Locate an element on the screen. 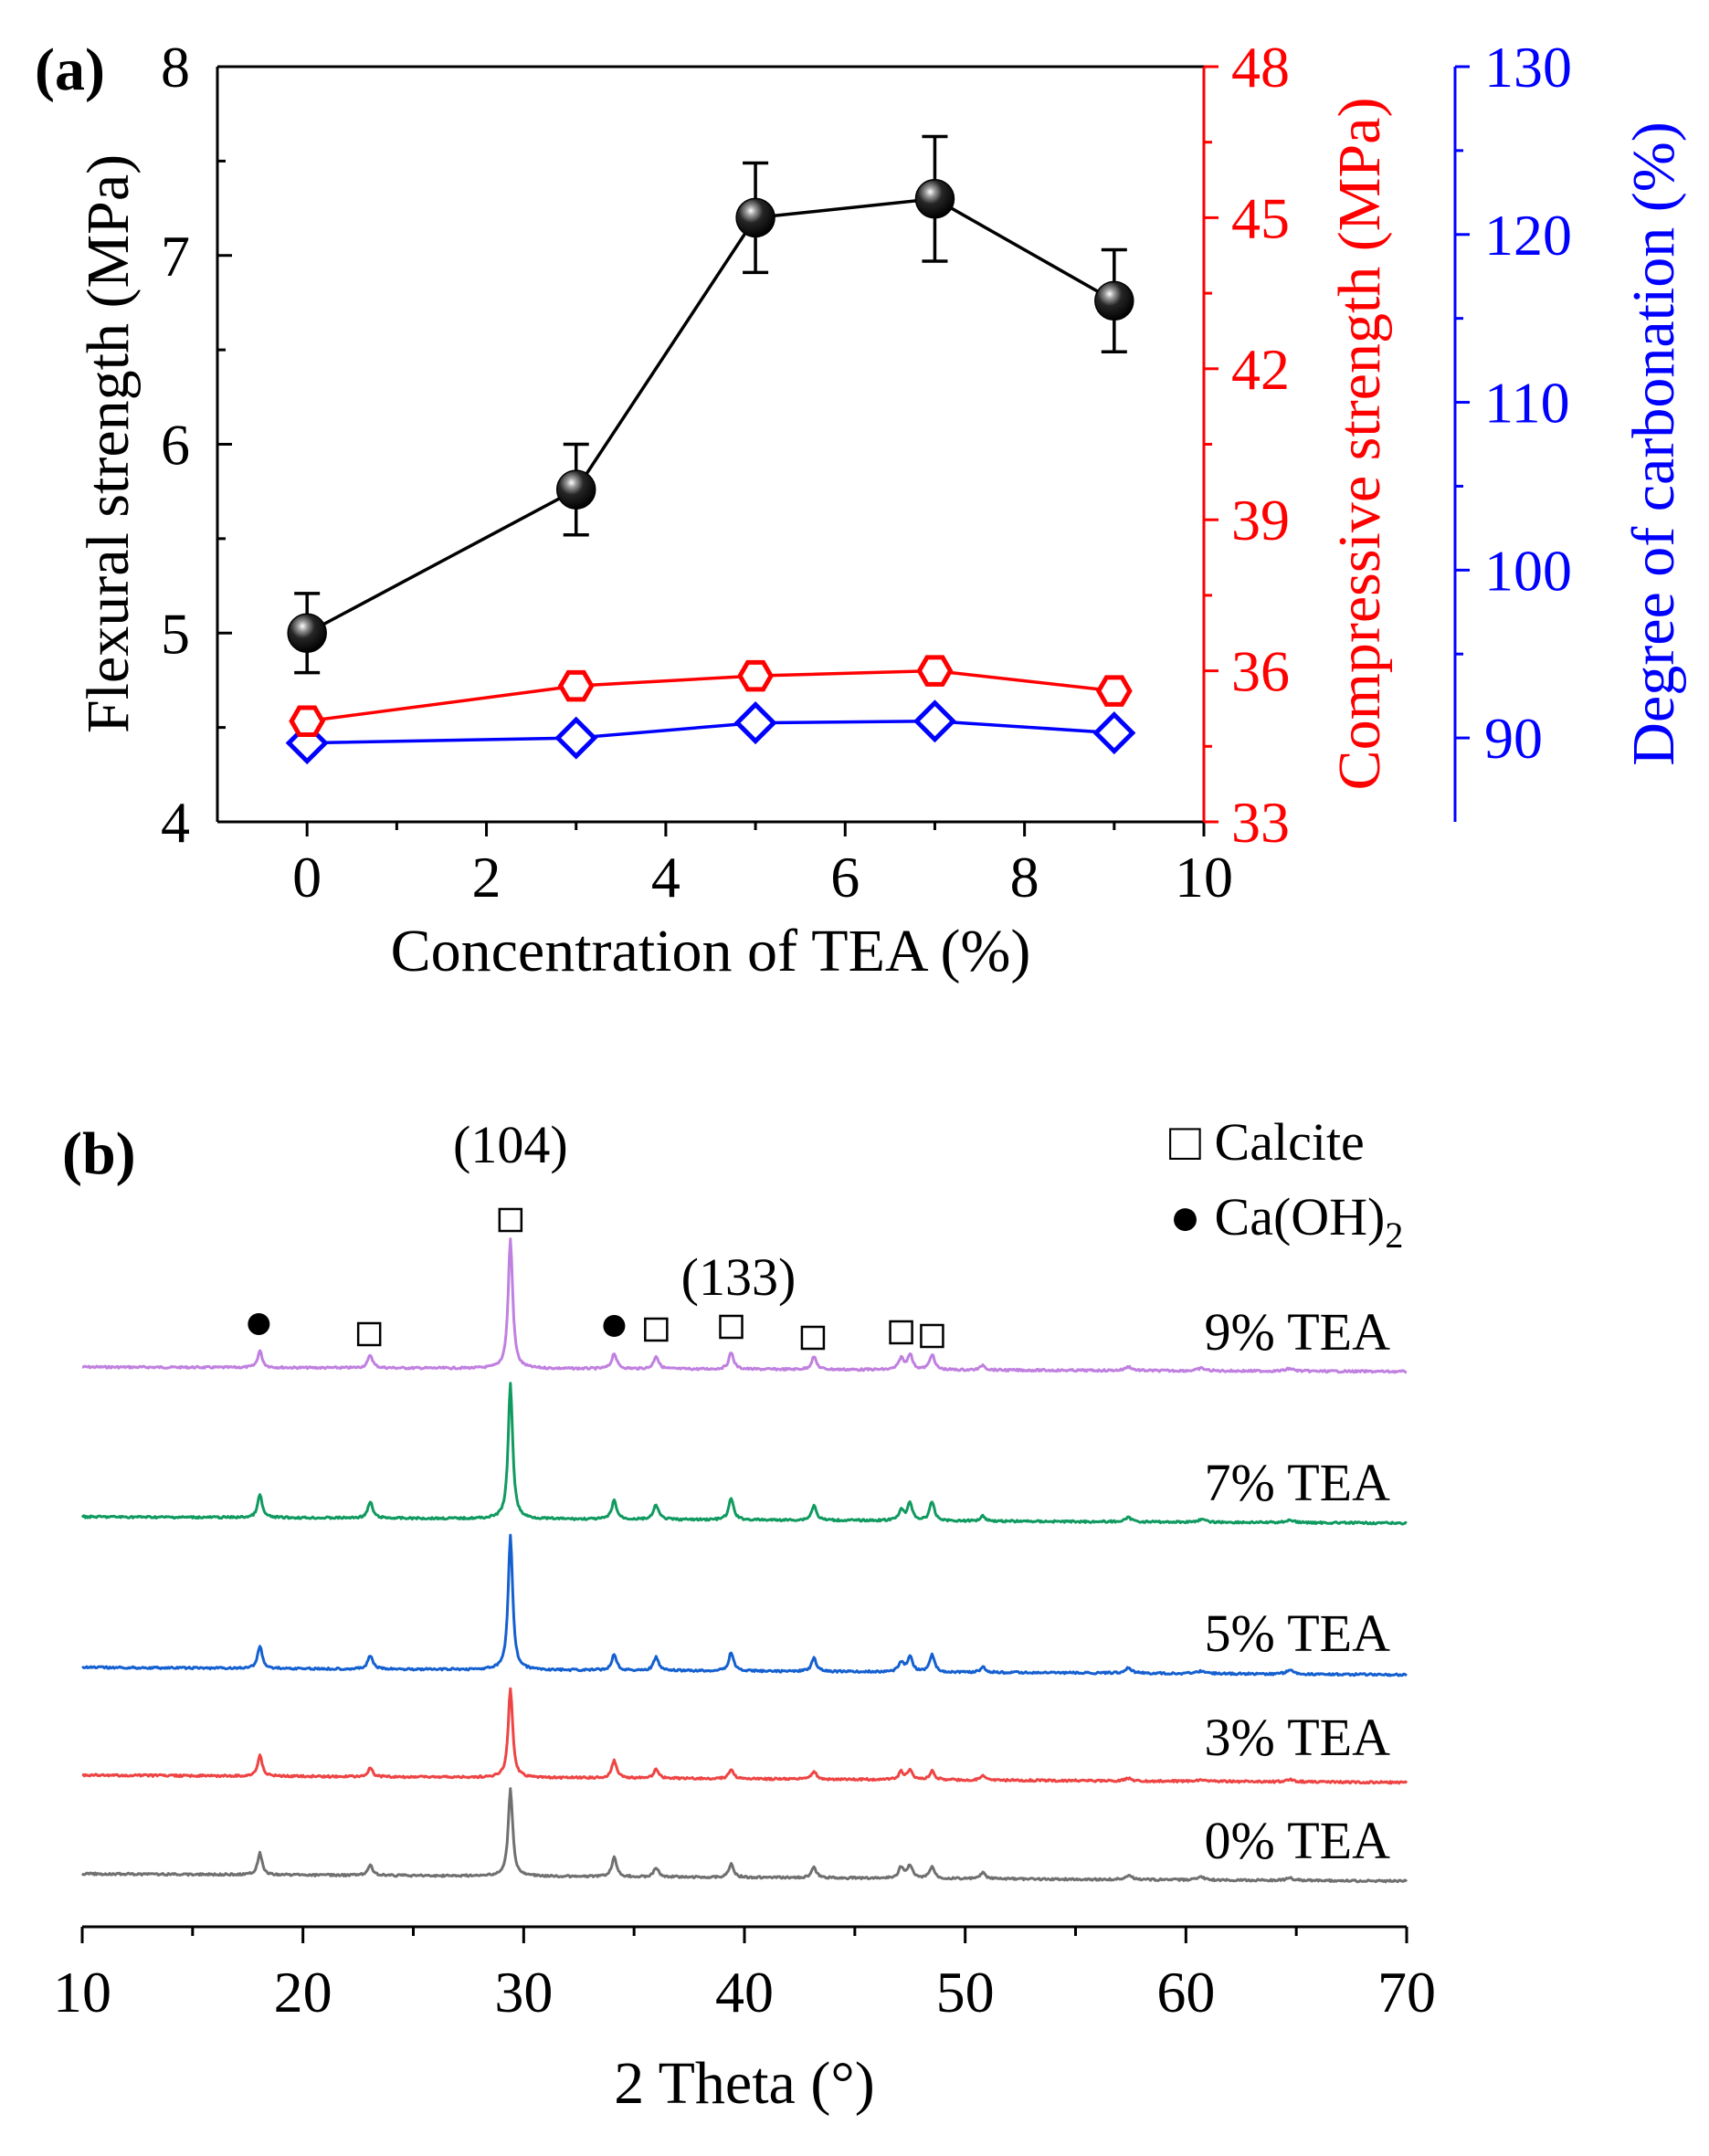  panel-b-peak-labels: (104) (133) is located at coordinates (624, 1211).